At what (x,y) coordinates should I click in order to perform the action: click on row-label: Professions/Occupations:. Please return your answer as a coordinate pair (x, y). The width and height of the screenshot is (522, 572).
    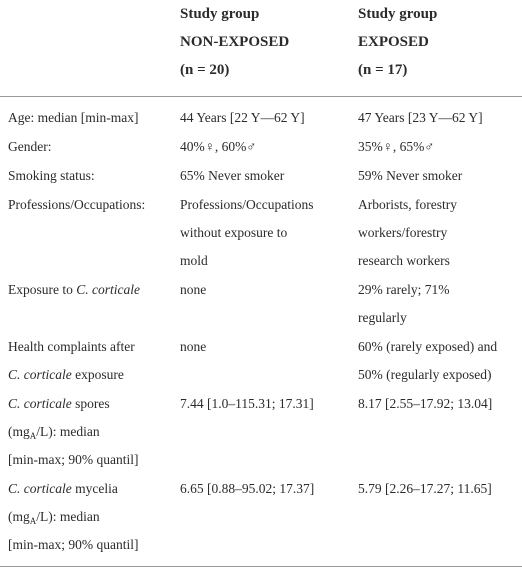
    Looking at the image, I should click on (77, 204).